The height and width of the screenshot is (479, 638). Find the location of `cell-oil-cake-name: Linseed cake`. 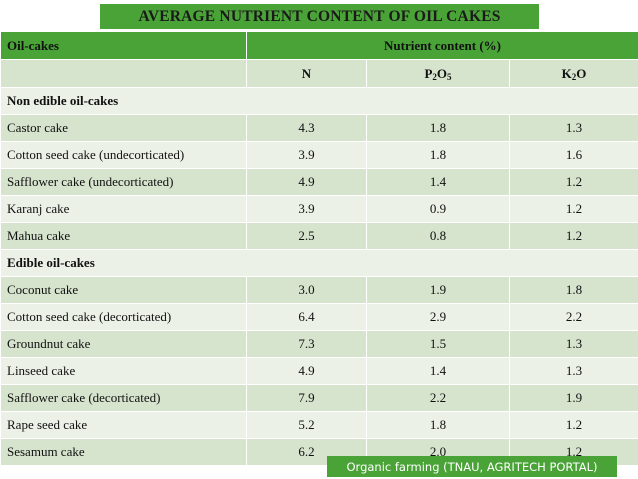

cell-oil-cake-name: Linseed cake is located at coordinates (123, 371).